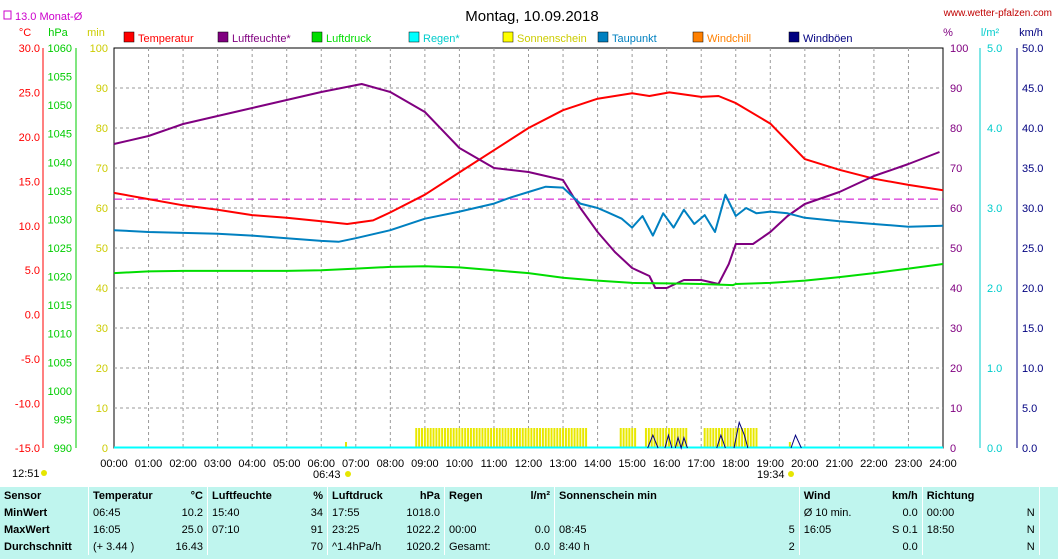 The image size is (1058, 559). I want to click on pressure-tick: 1005, so click(60, 363).